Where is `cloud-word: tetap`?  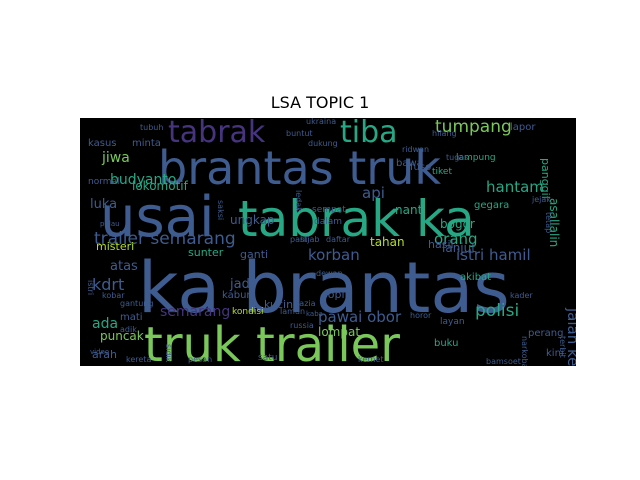 cloud-word: tetap is located at coordinates (548, 222).